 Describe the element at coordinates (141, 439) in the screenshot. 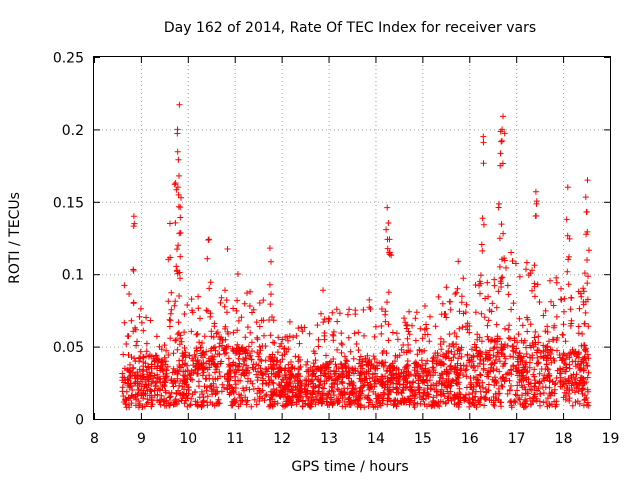

I see `x-tick-label: 9` at that location.